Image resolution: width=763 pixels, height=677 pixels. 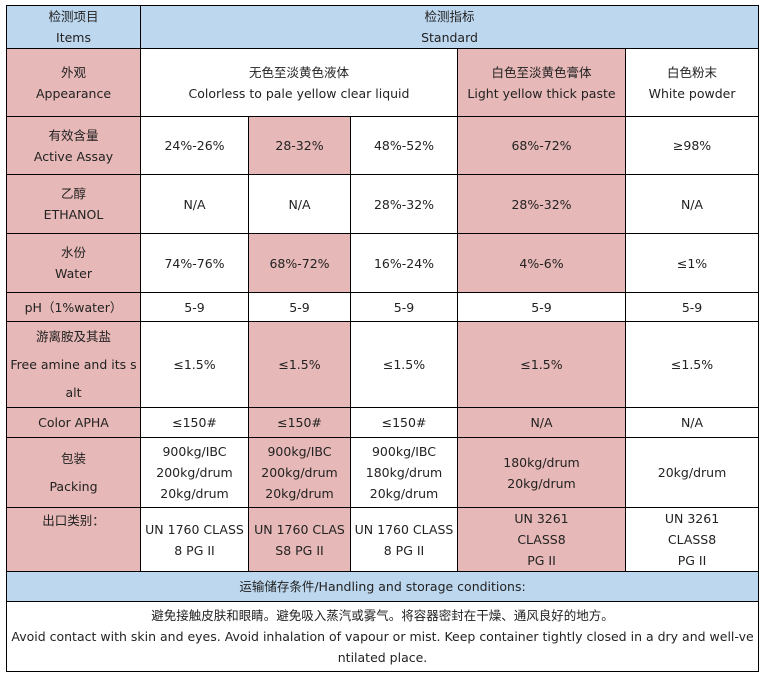 I want to click on active-assay-value: 68%-72%, so click(x=541, y=145).